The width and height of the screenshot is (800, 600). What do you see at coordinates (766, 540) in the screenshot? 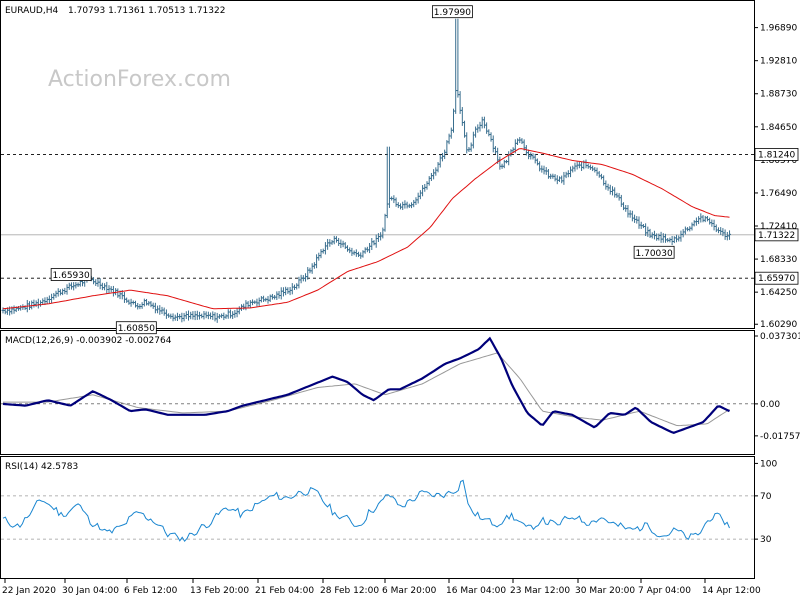
I see `rsi-axis-label: 30` at bounding box center [766, 540].